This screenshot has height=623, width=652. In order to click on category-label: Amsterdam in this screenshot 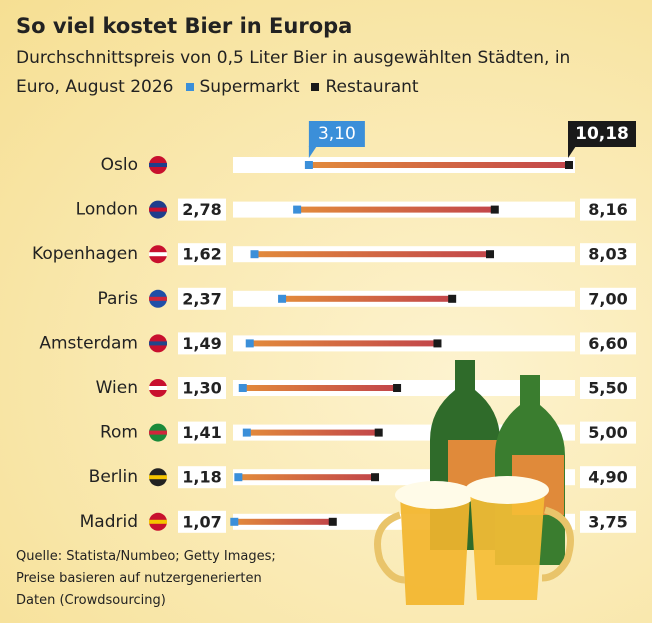, I will do `click(88, 343)`.